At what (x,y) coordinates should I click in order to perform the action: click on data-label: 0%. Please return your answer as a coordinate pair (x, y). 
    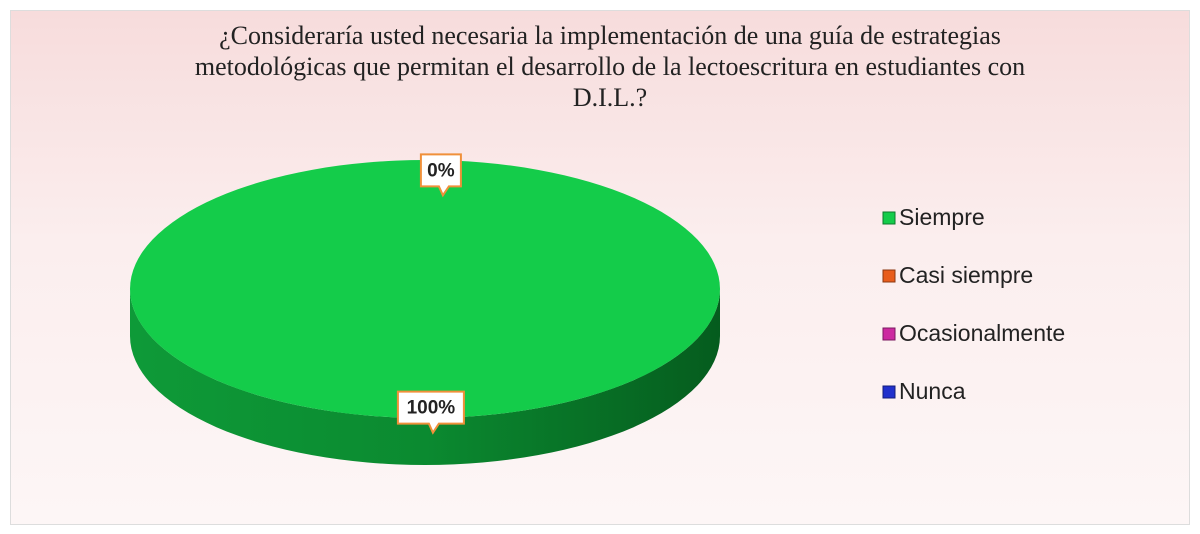
    Looking at the image, I should click on (440, 175).